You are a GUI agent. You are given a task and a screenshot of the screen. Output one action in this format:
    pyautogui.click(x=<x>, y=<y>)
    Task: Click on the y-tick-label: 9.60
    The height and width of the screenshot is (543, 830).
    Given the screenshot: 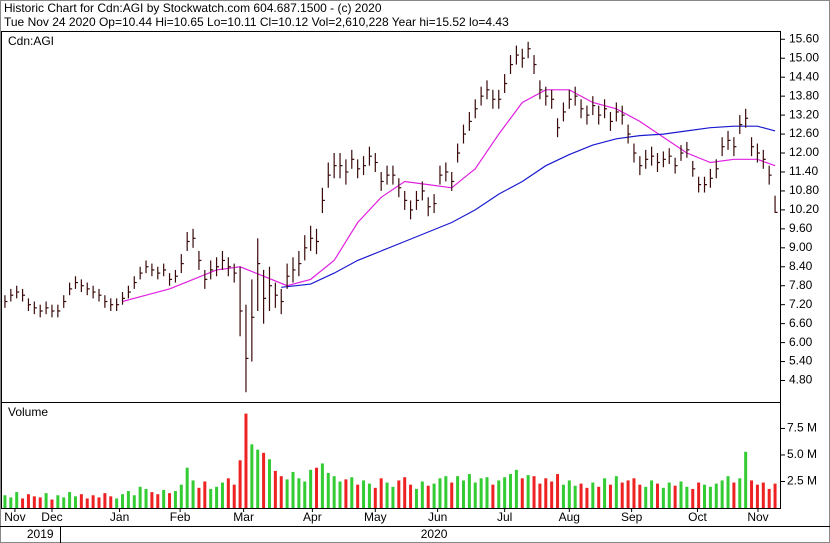 What is the action you would take?
    pyautogui.click(x=801, y=228)
    